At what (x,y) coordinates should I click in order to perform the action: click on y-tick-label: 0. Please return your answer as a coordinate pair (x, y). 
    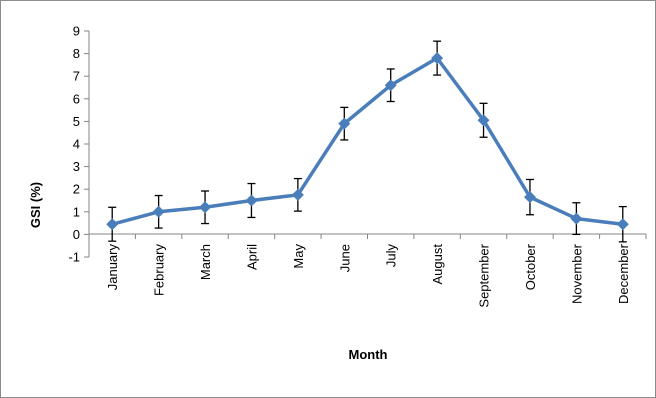
    Looking at the image, I should click on (76, 234).